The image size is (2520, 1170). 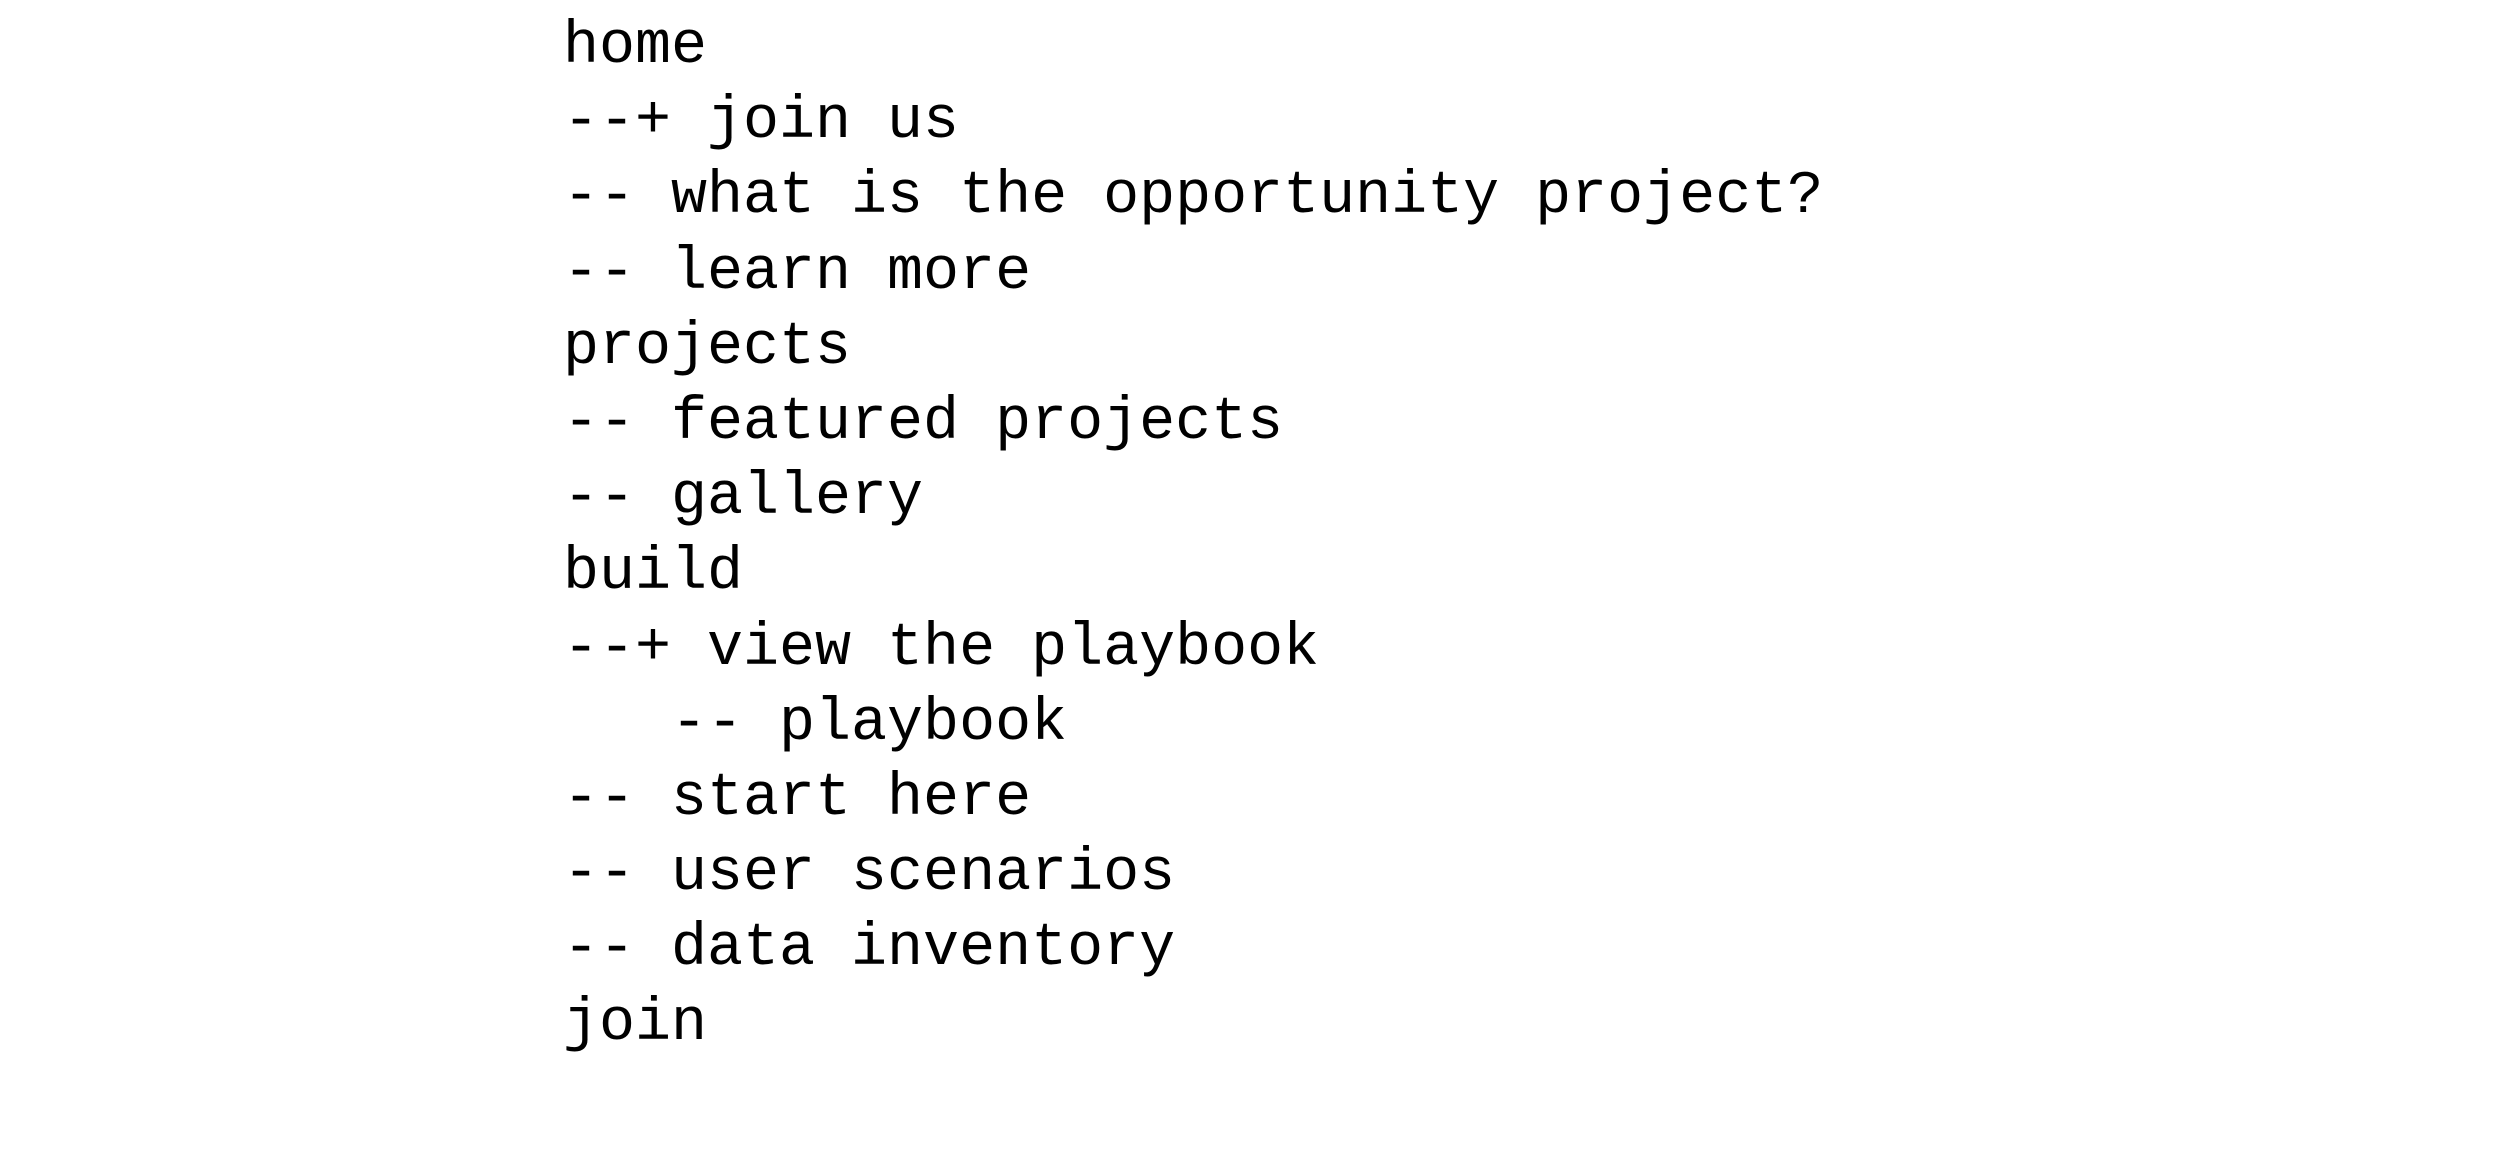 What do you see at coordinates (797, 272) in the screenshot?
I see `tree-item: -- learn more` at bounding box center [797, 272].